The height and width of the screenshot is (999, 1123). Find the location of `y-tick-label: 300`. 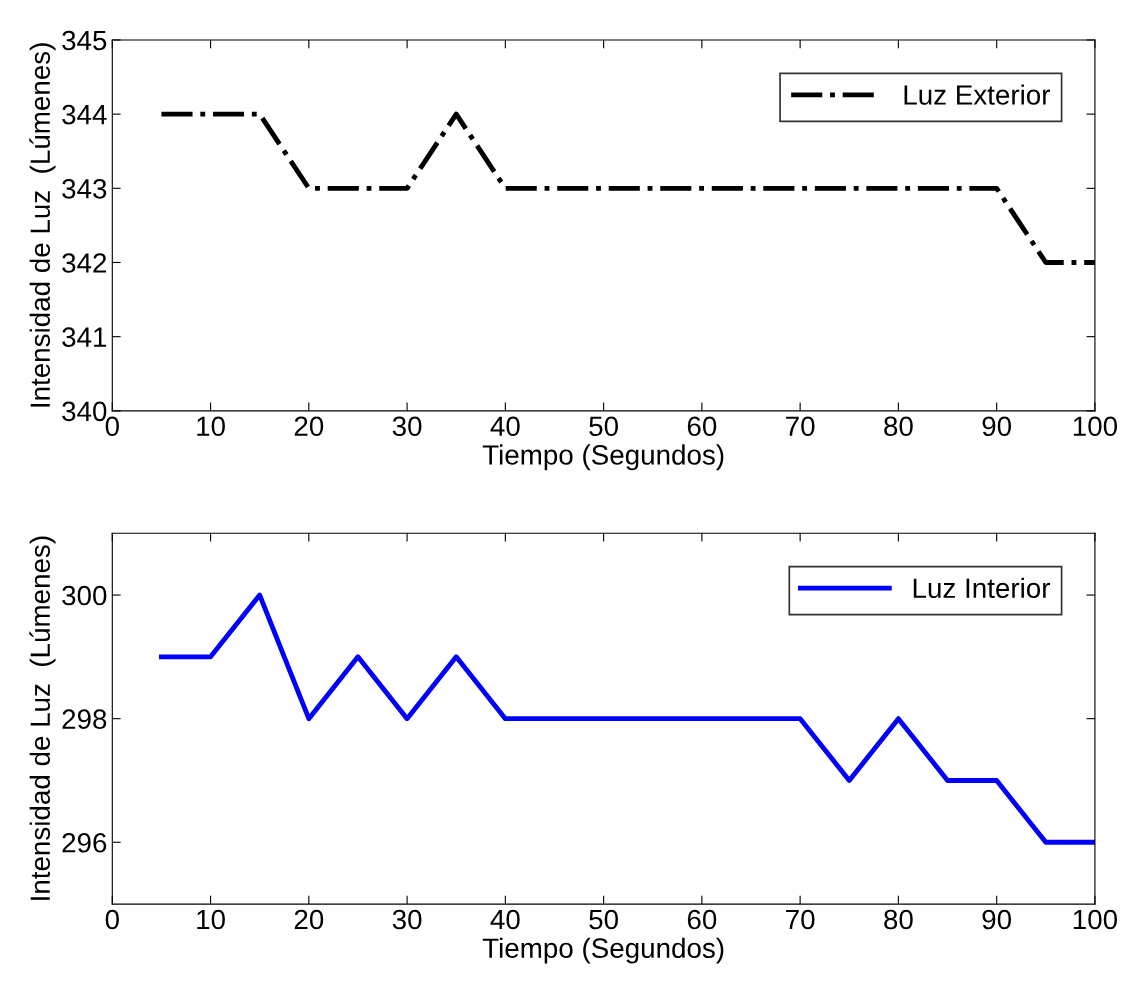

y-tick-label: 300 is located at coordinates (84, 595).